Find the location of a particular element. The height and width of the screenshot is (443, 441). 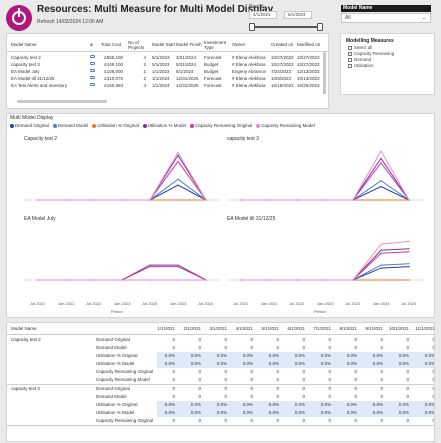

matrix-measure-label: Capacity Remaining Original is located at coordinates (125, 420).